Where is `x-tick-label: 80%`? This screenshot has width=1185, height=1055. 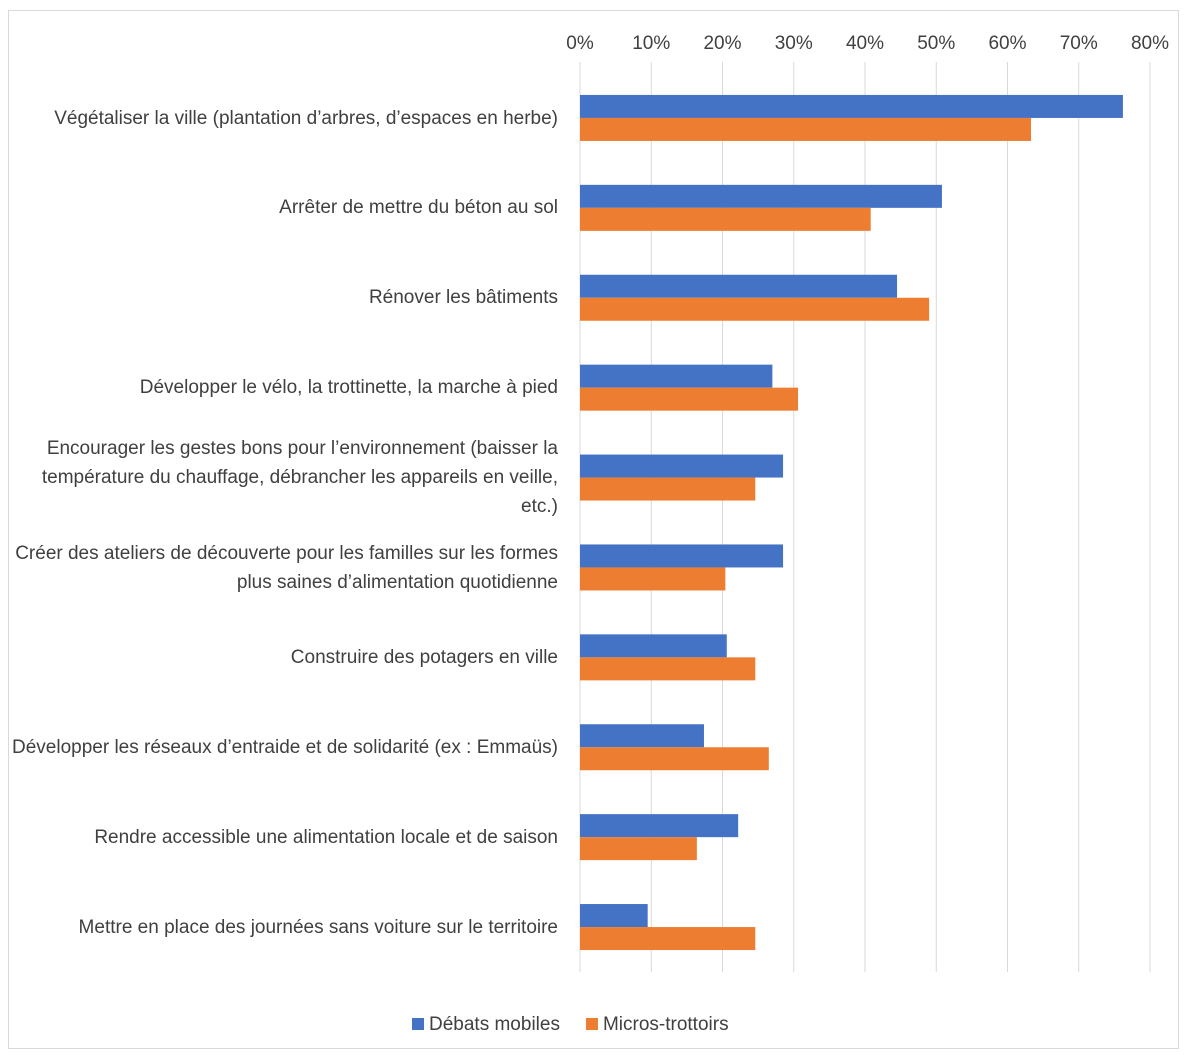
x-tick-label: 80% is located at coordinates (1150, 43).